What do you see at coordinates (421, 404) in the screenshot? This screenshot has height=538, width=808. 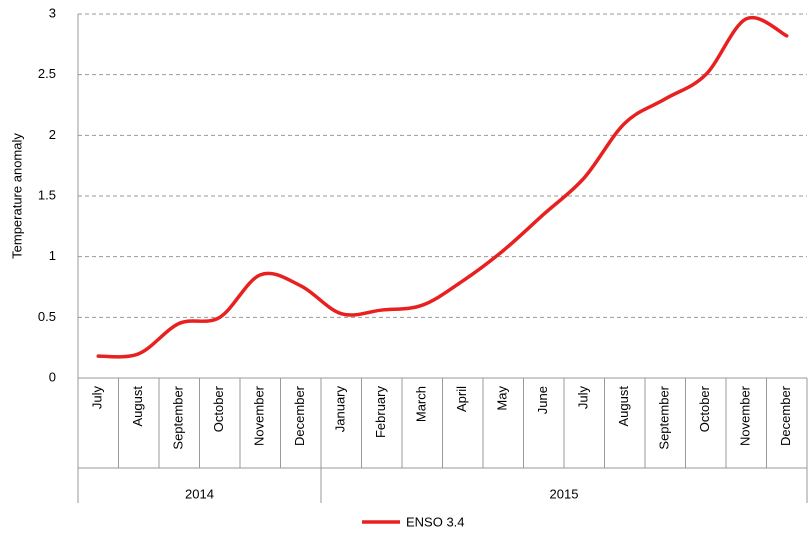 I see `x-tick-label: March` at bounding box center [421, 404].